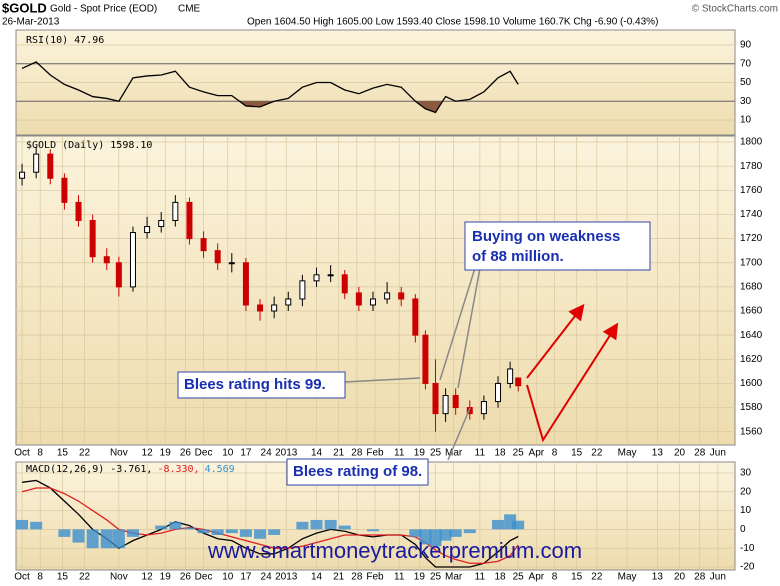  Describe the element at coordinates (577, 453) in the screenshot. I see `x-tick-label: 15` at that location.